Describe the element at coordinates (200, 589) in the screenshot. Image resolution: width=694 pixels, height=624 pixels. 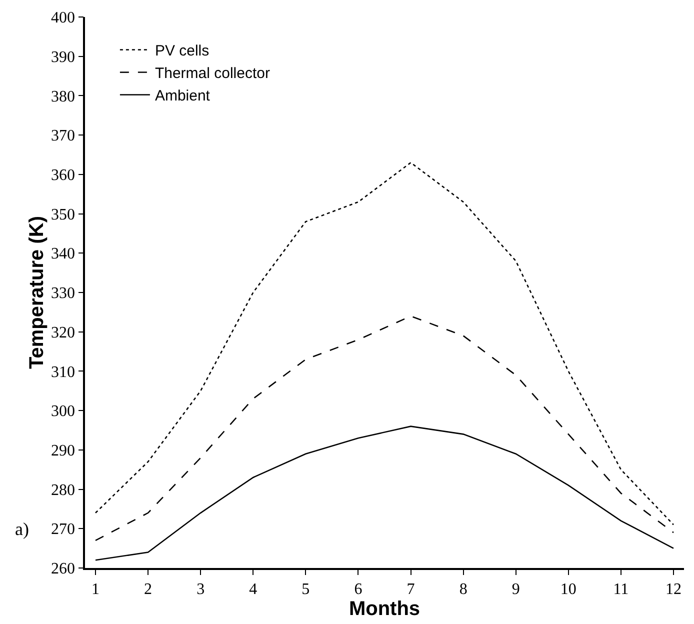
I see `x-tick-label: 3` at that location.